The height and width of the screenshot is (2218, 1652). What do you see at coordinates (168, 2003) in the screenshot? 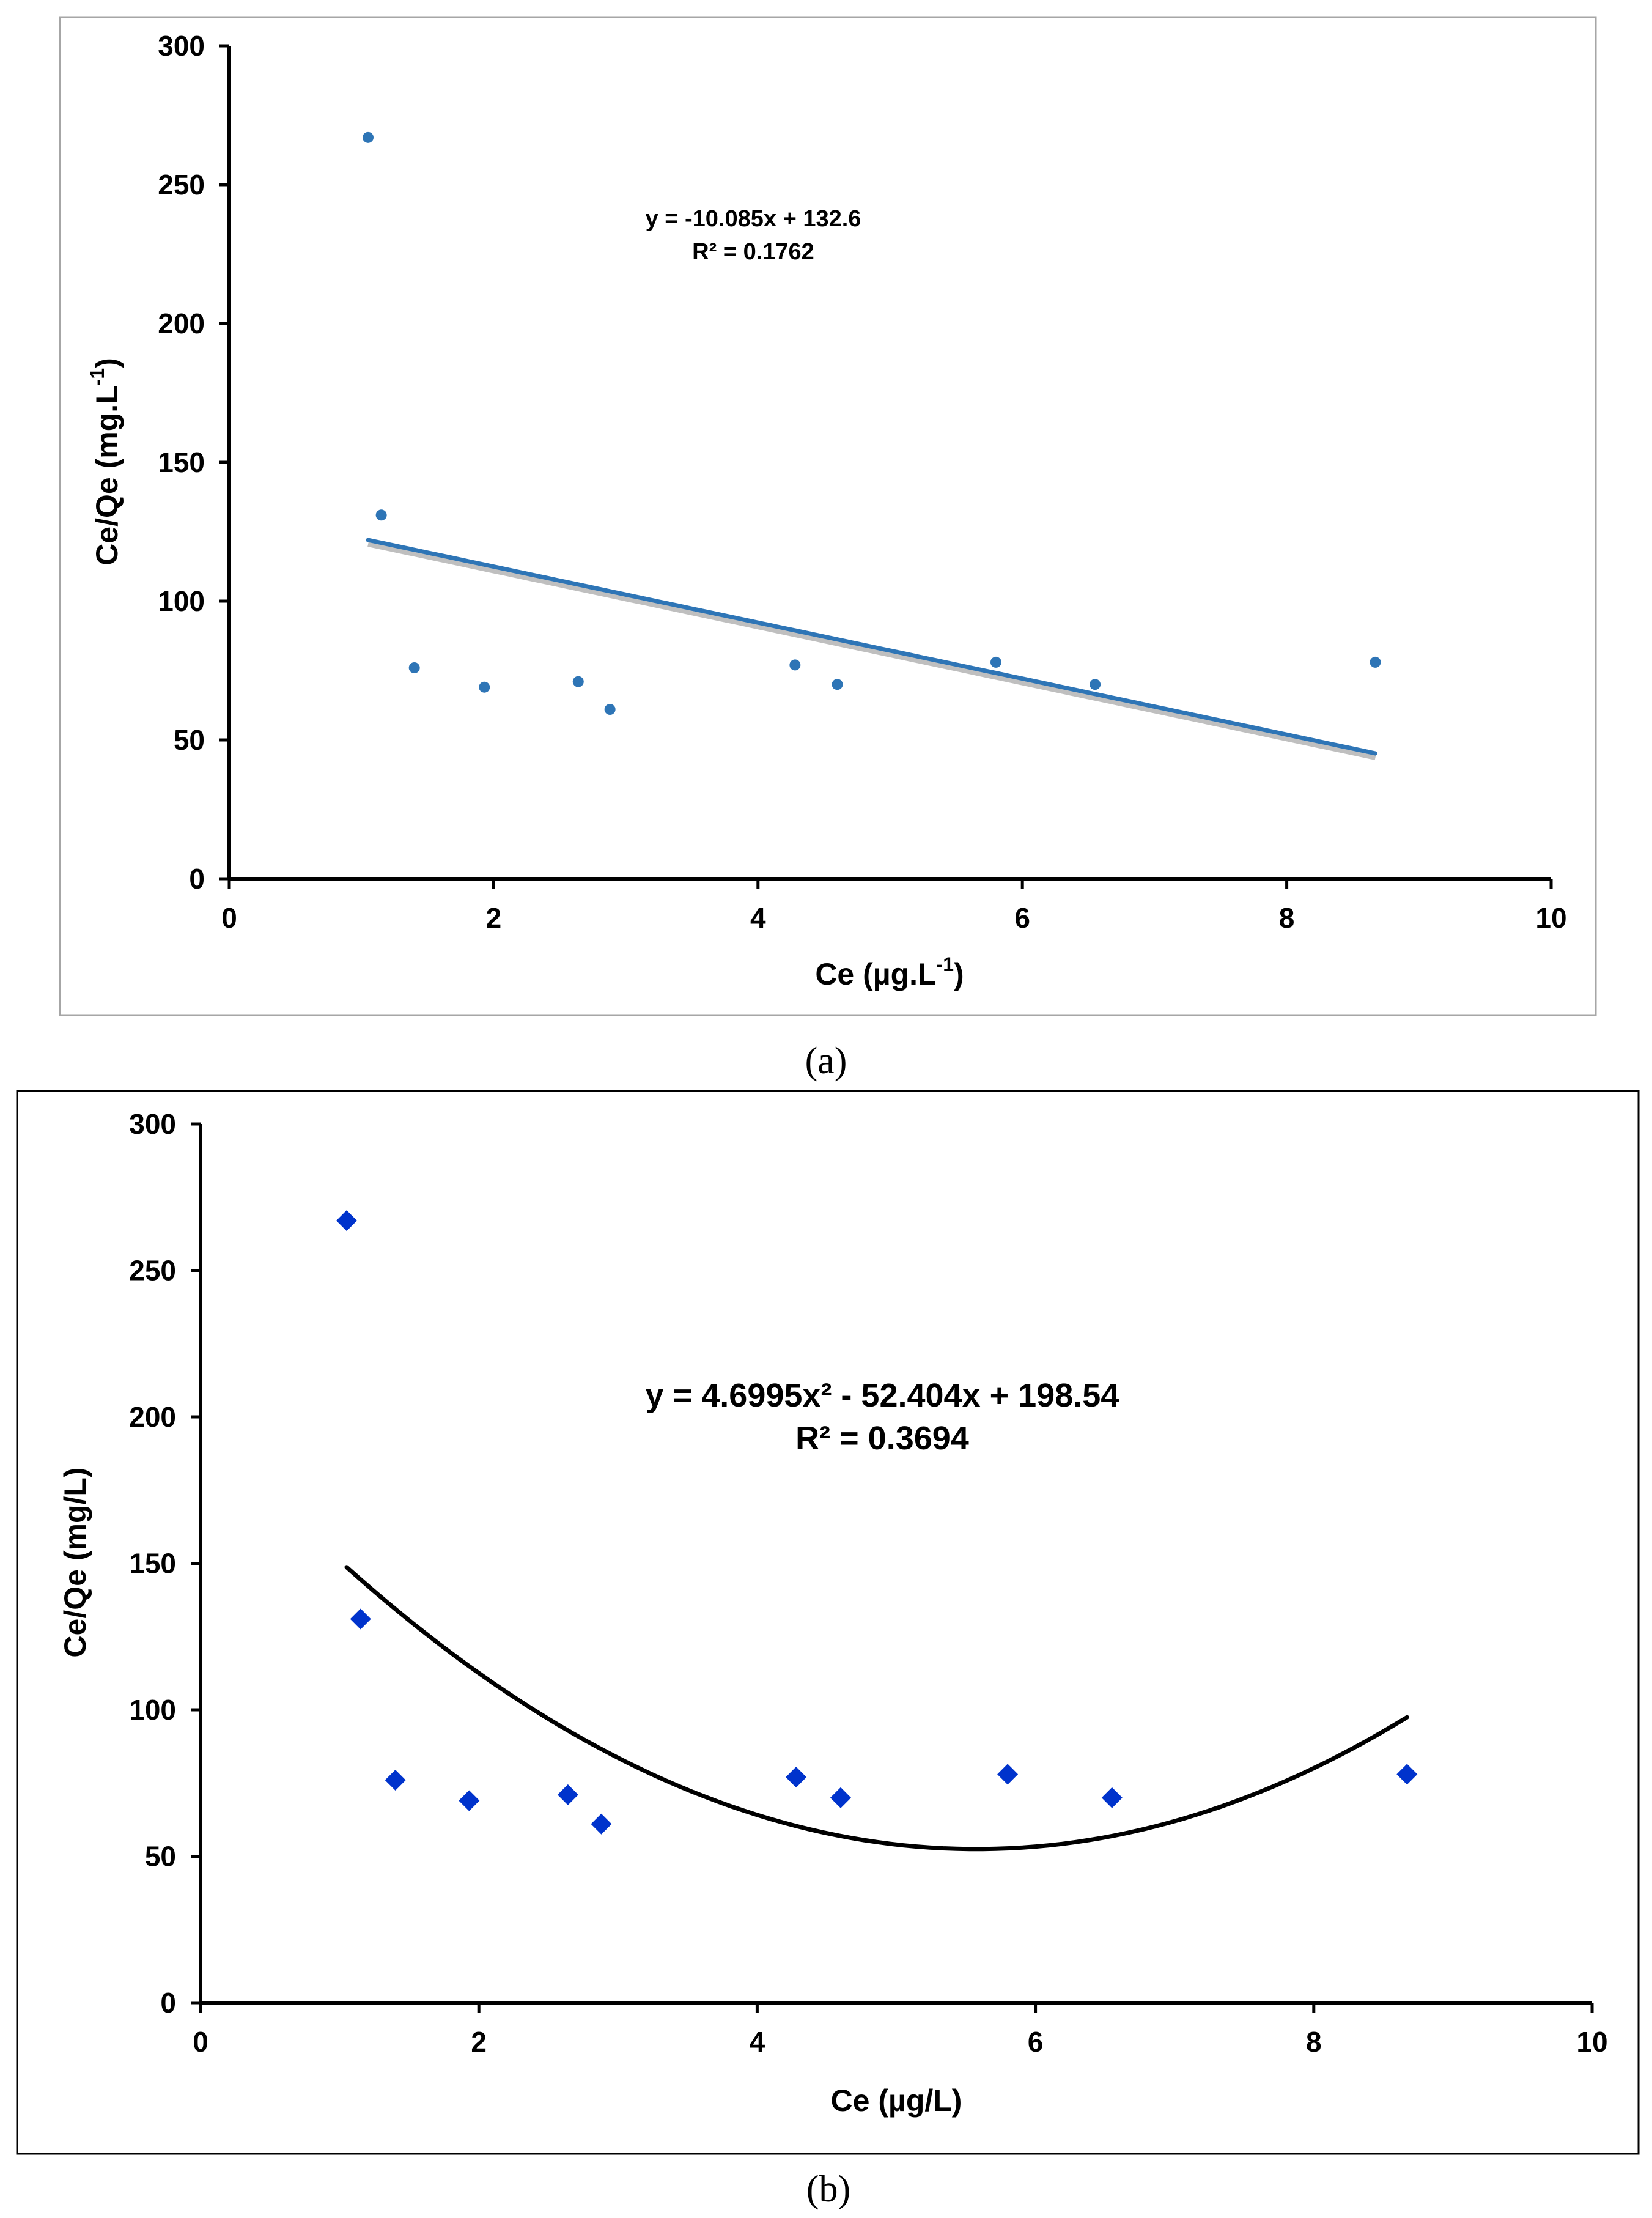
I see `chart-b-y-tick-label: 0` at bounding box center [168, 2003].